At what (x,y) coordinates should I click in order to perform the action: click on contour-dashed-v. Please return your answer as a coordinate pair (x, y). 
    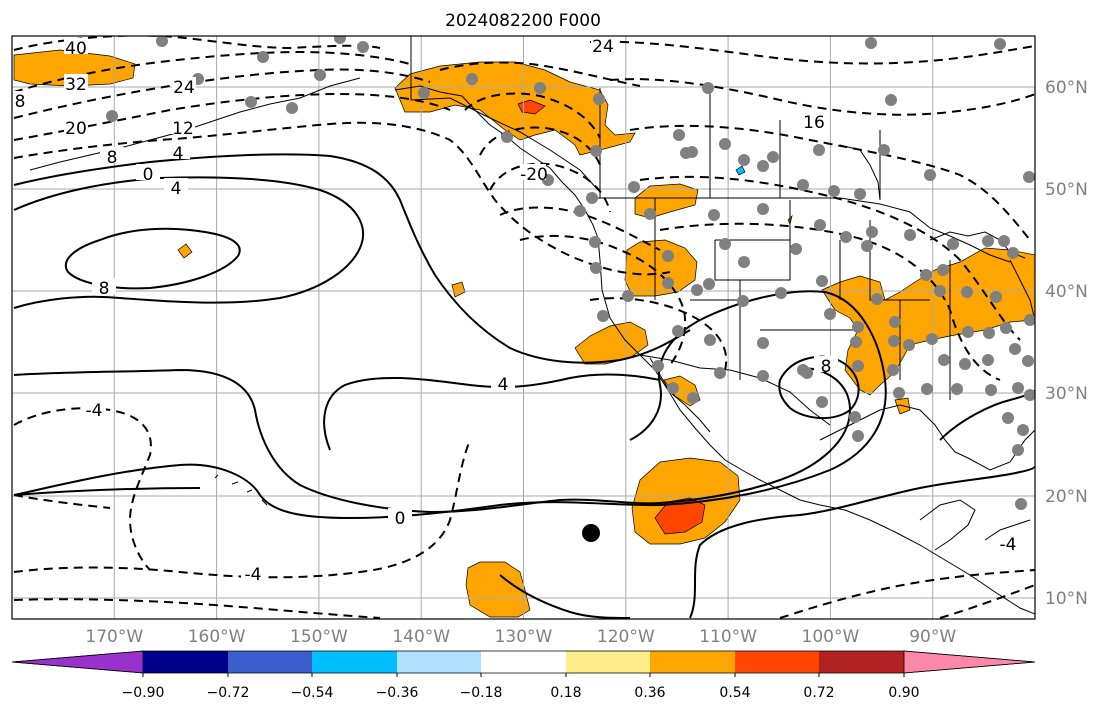
    Looking at the image, I should click on (907, 594).